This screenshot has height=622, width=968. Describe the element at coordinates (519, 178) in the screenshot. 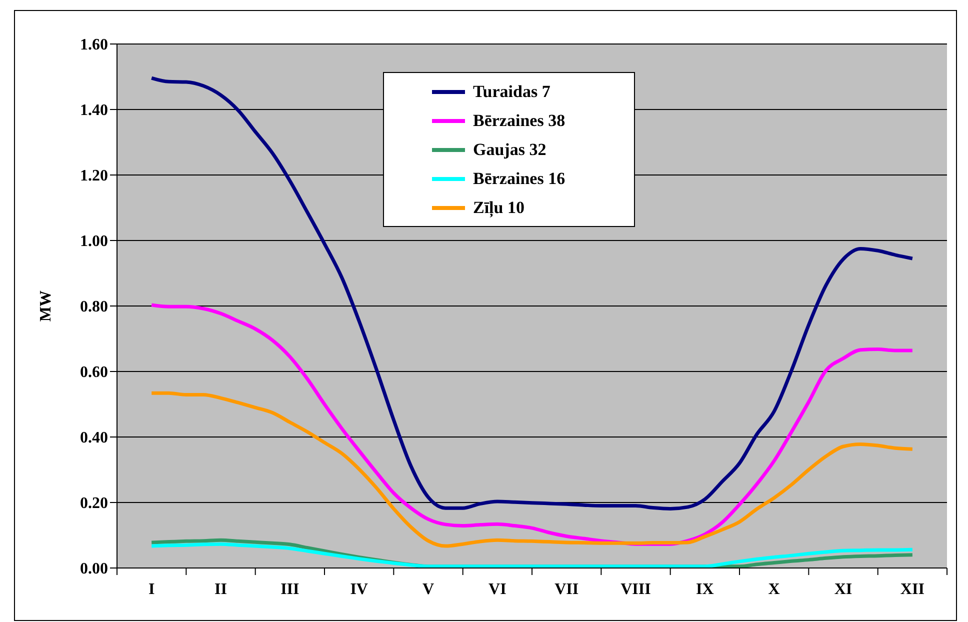

I see `legend-label: Bērzaines 16` at that location.